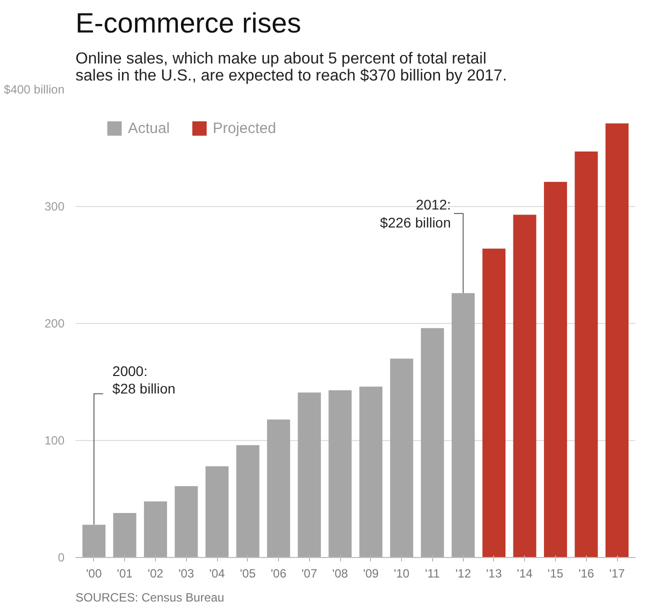 The width and height of the screenshot is (647, 609). I want to click on x-tick-label: '02, so click(156, 573).